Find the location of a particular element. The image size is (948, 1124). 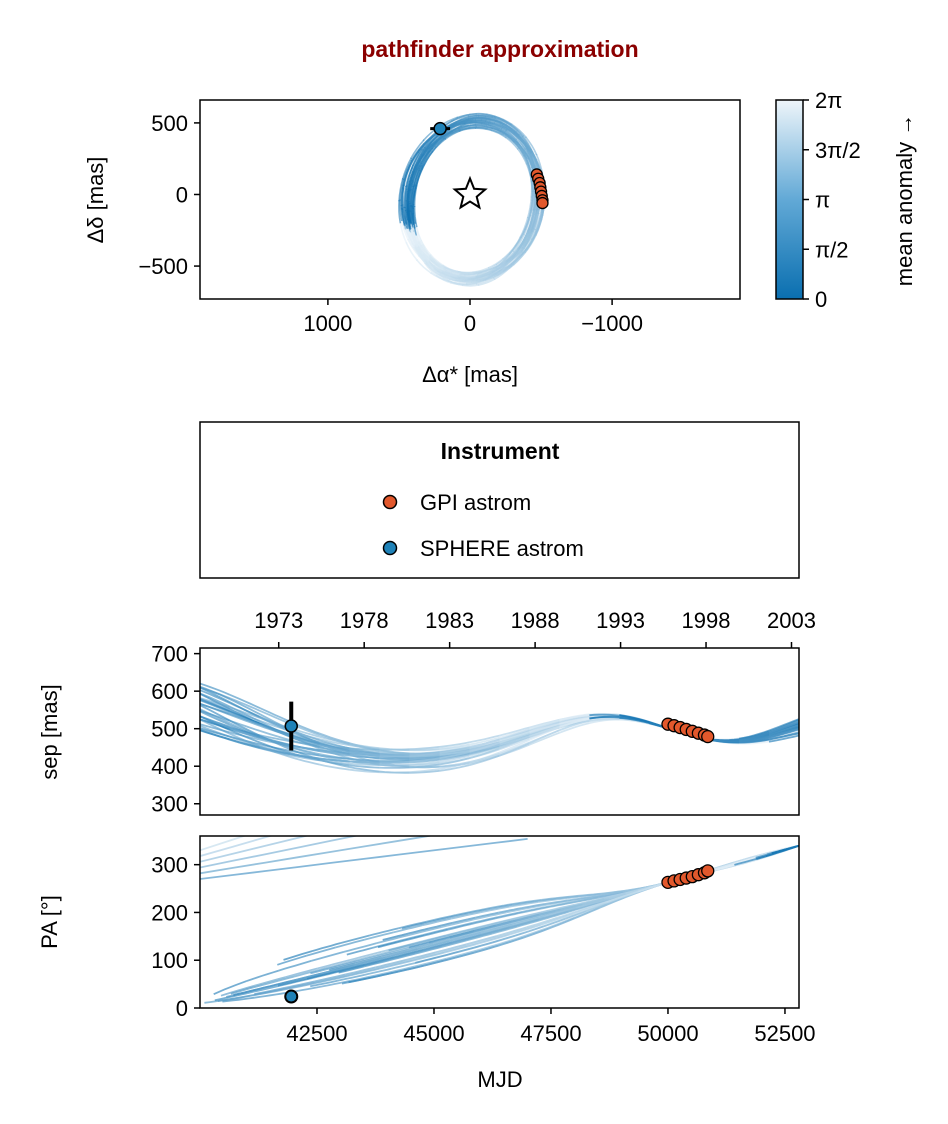

pa-y-tick-label: 0 is located at coordinates (182, 1008).